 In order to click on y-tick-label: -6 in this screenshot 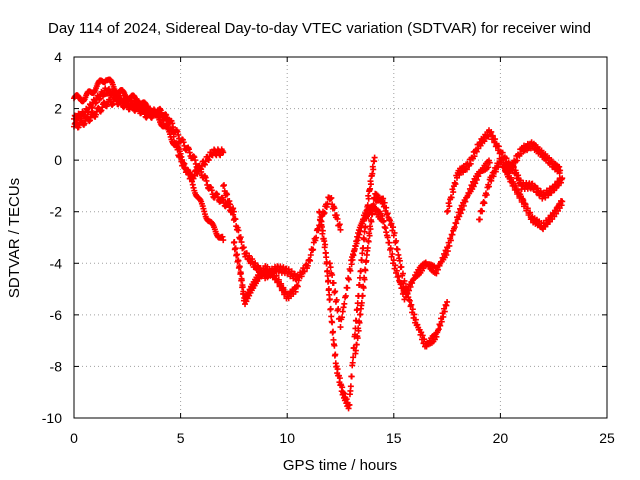, I will do `click(56, 315)`.